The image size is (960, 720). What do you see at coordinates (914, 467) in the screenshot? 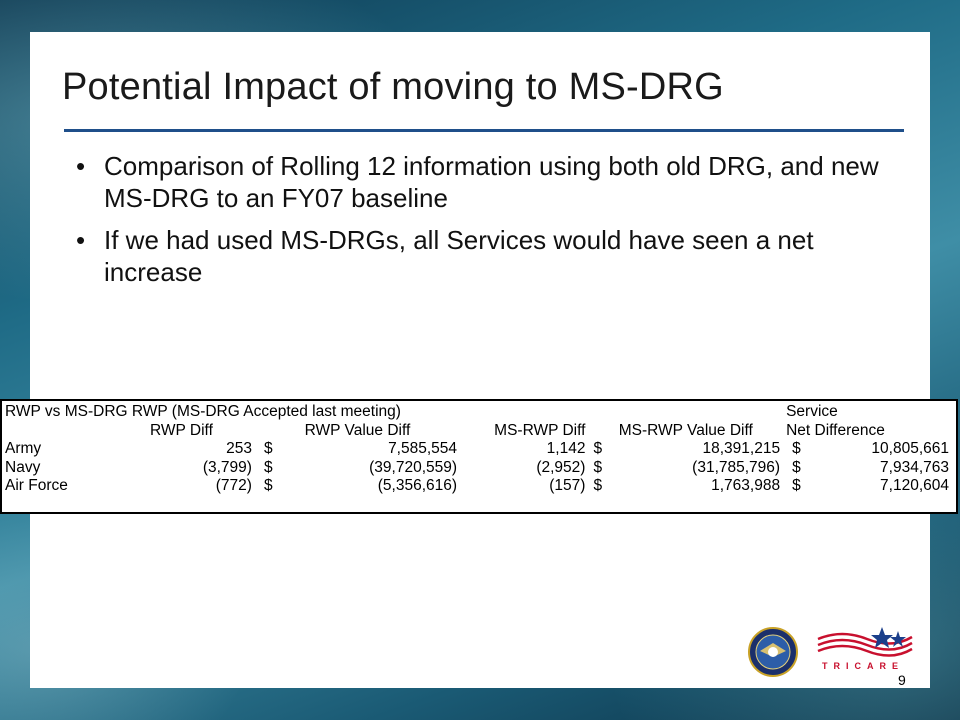
I see `cell-net-difference: 7,934,763` at bounding box center [914, 467].